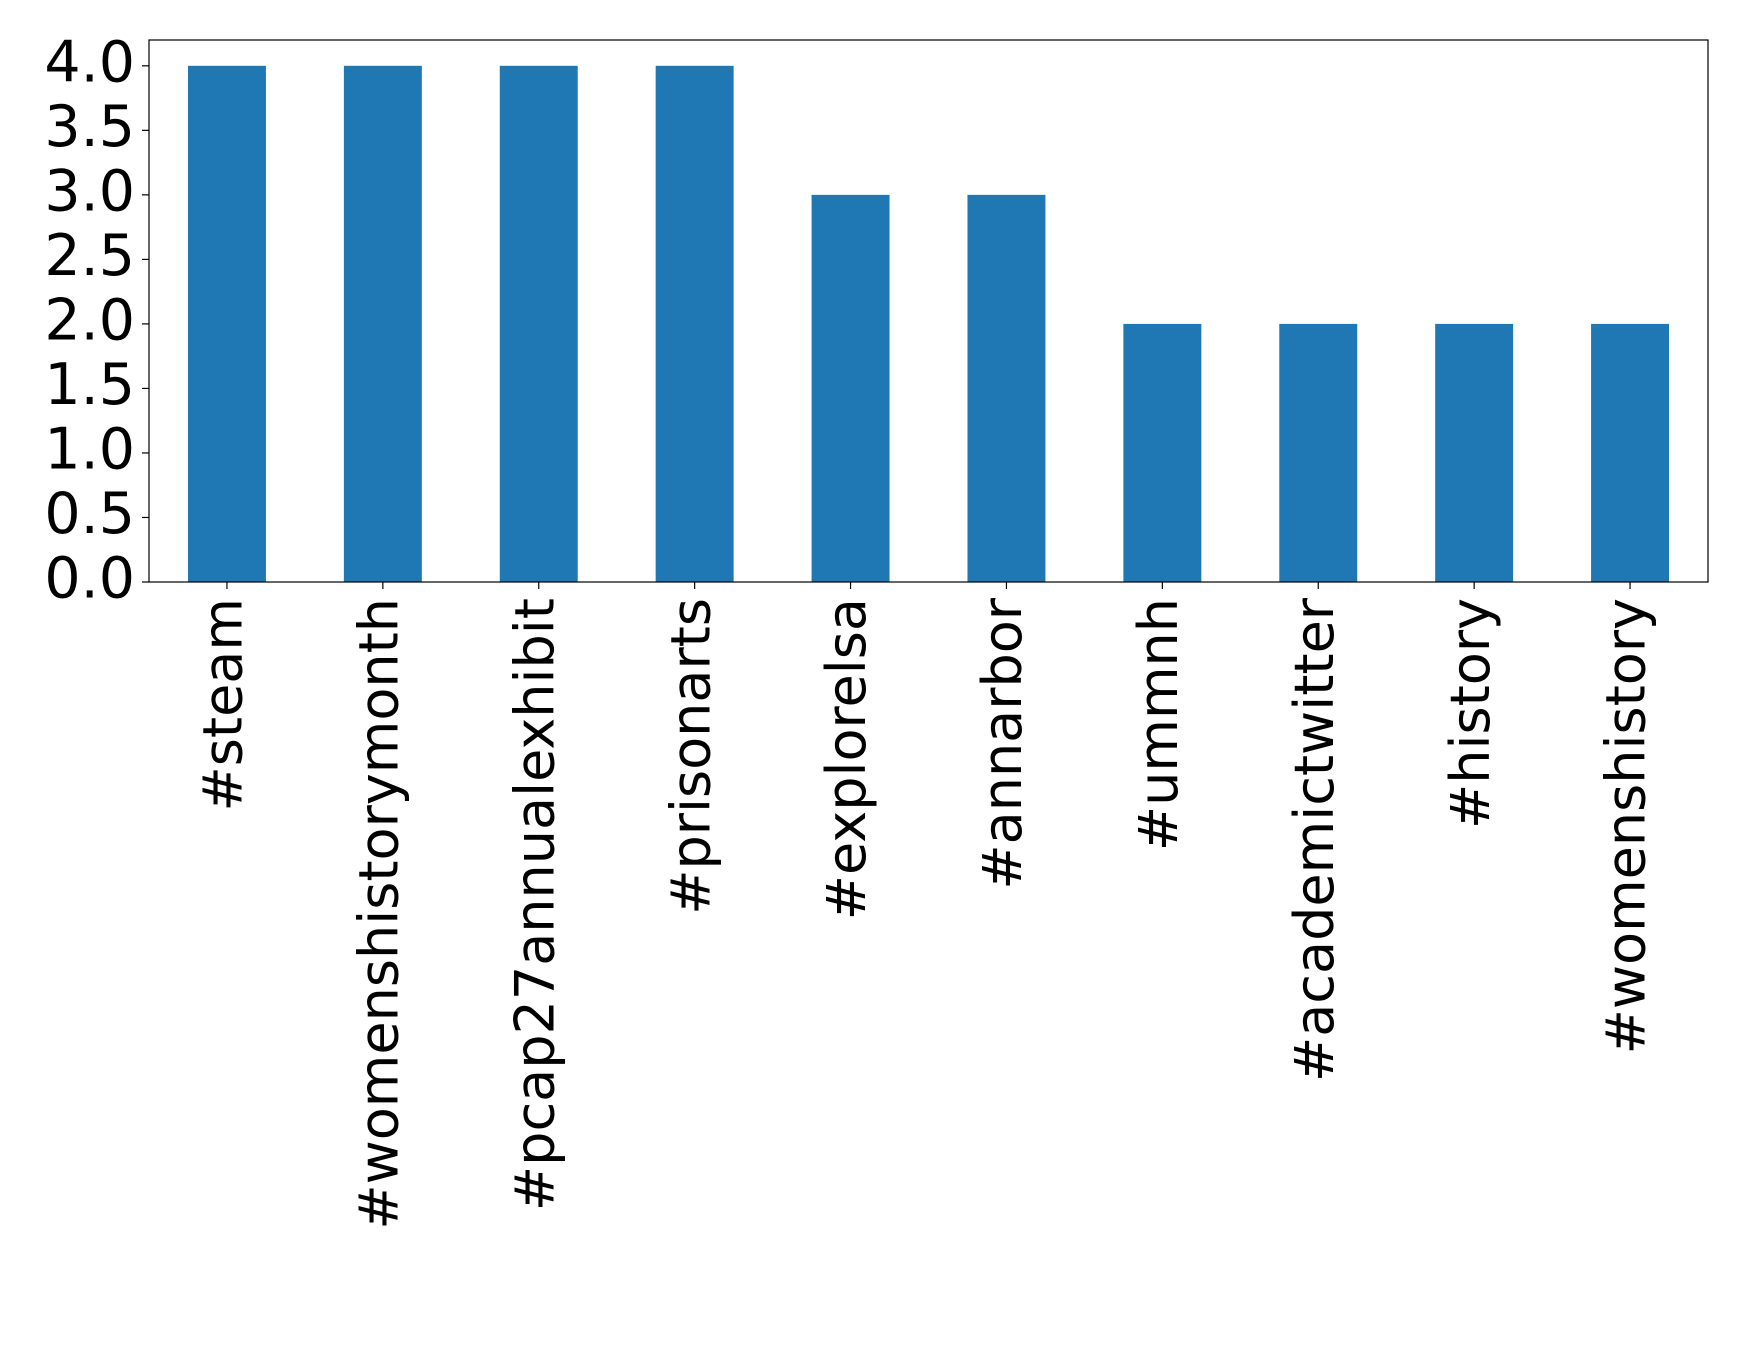  What do you see at coordinates (89, 127) in the screenshot?
I see `y-tick-label: 3.5` at bounding box center [89, 127].